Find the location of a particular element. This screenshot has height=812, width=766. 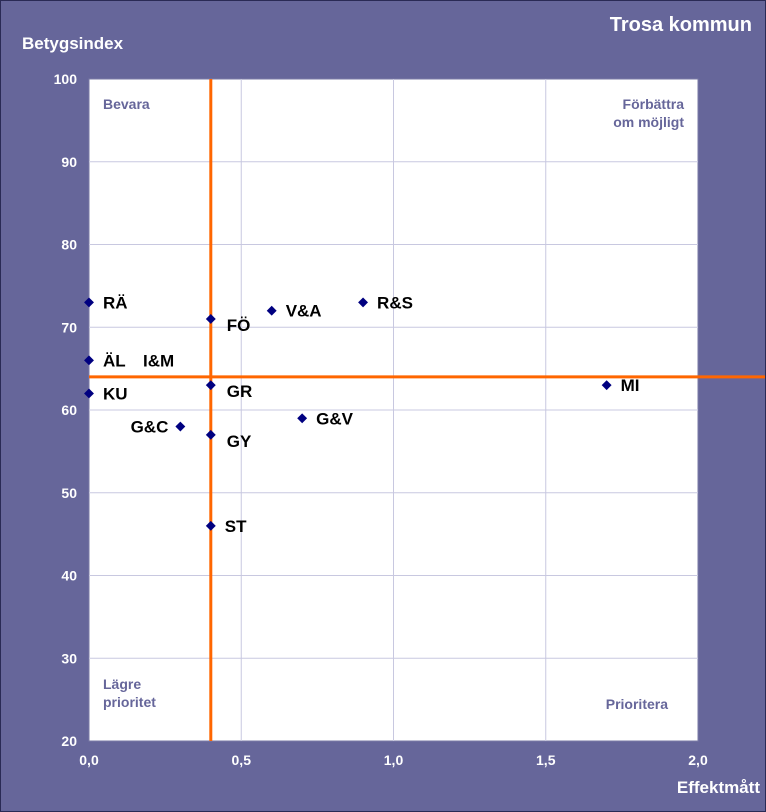

data-point-label: FÖ is located at coordinates (239, 325).